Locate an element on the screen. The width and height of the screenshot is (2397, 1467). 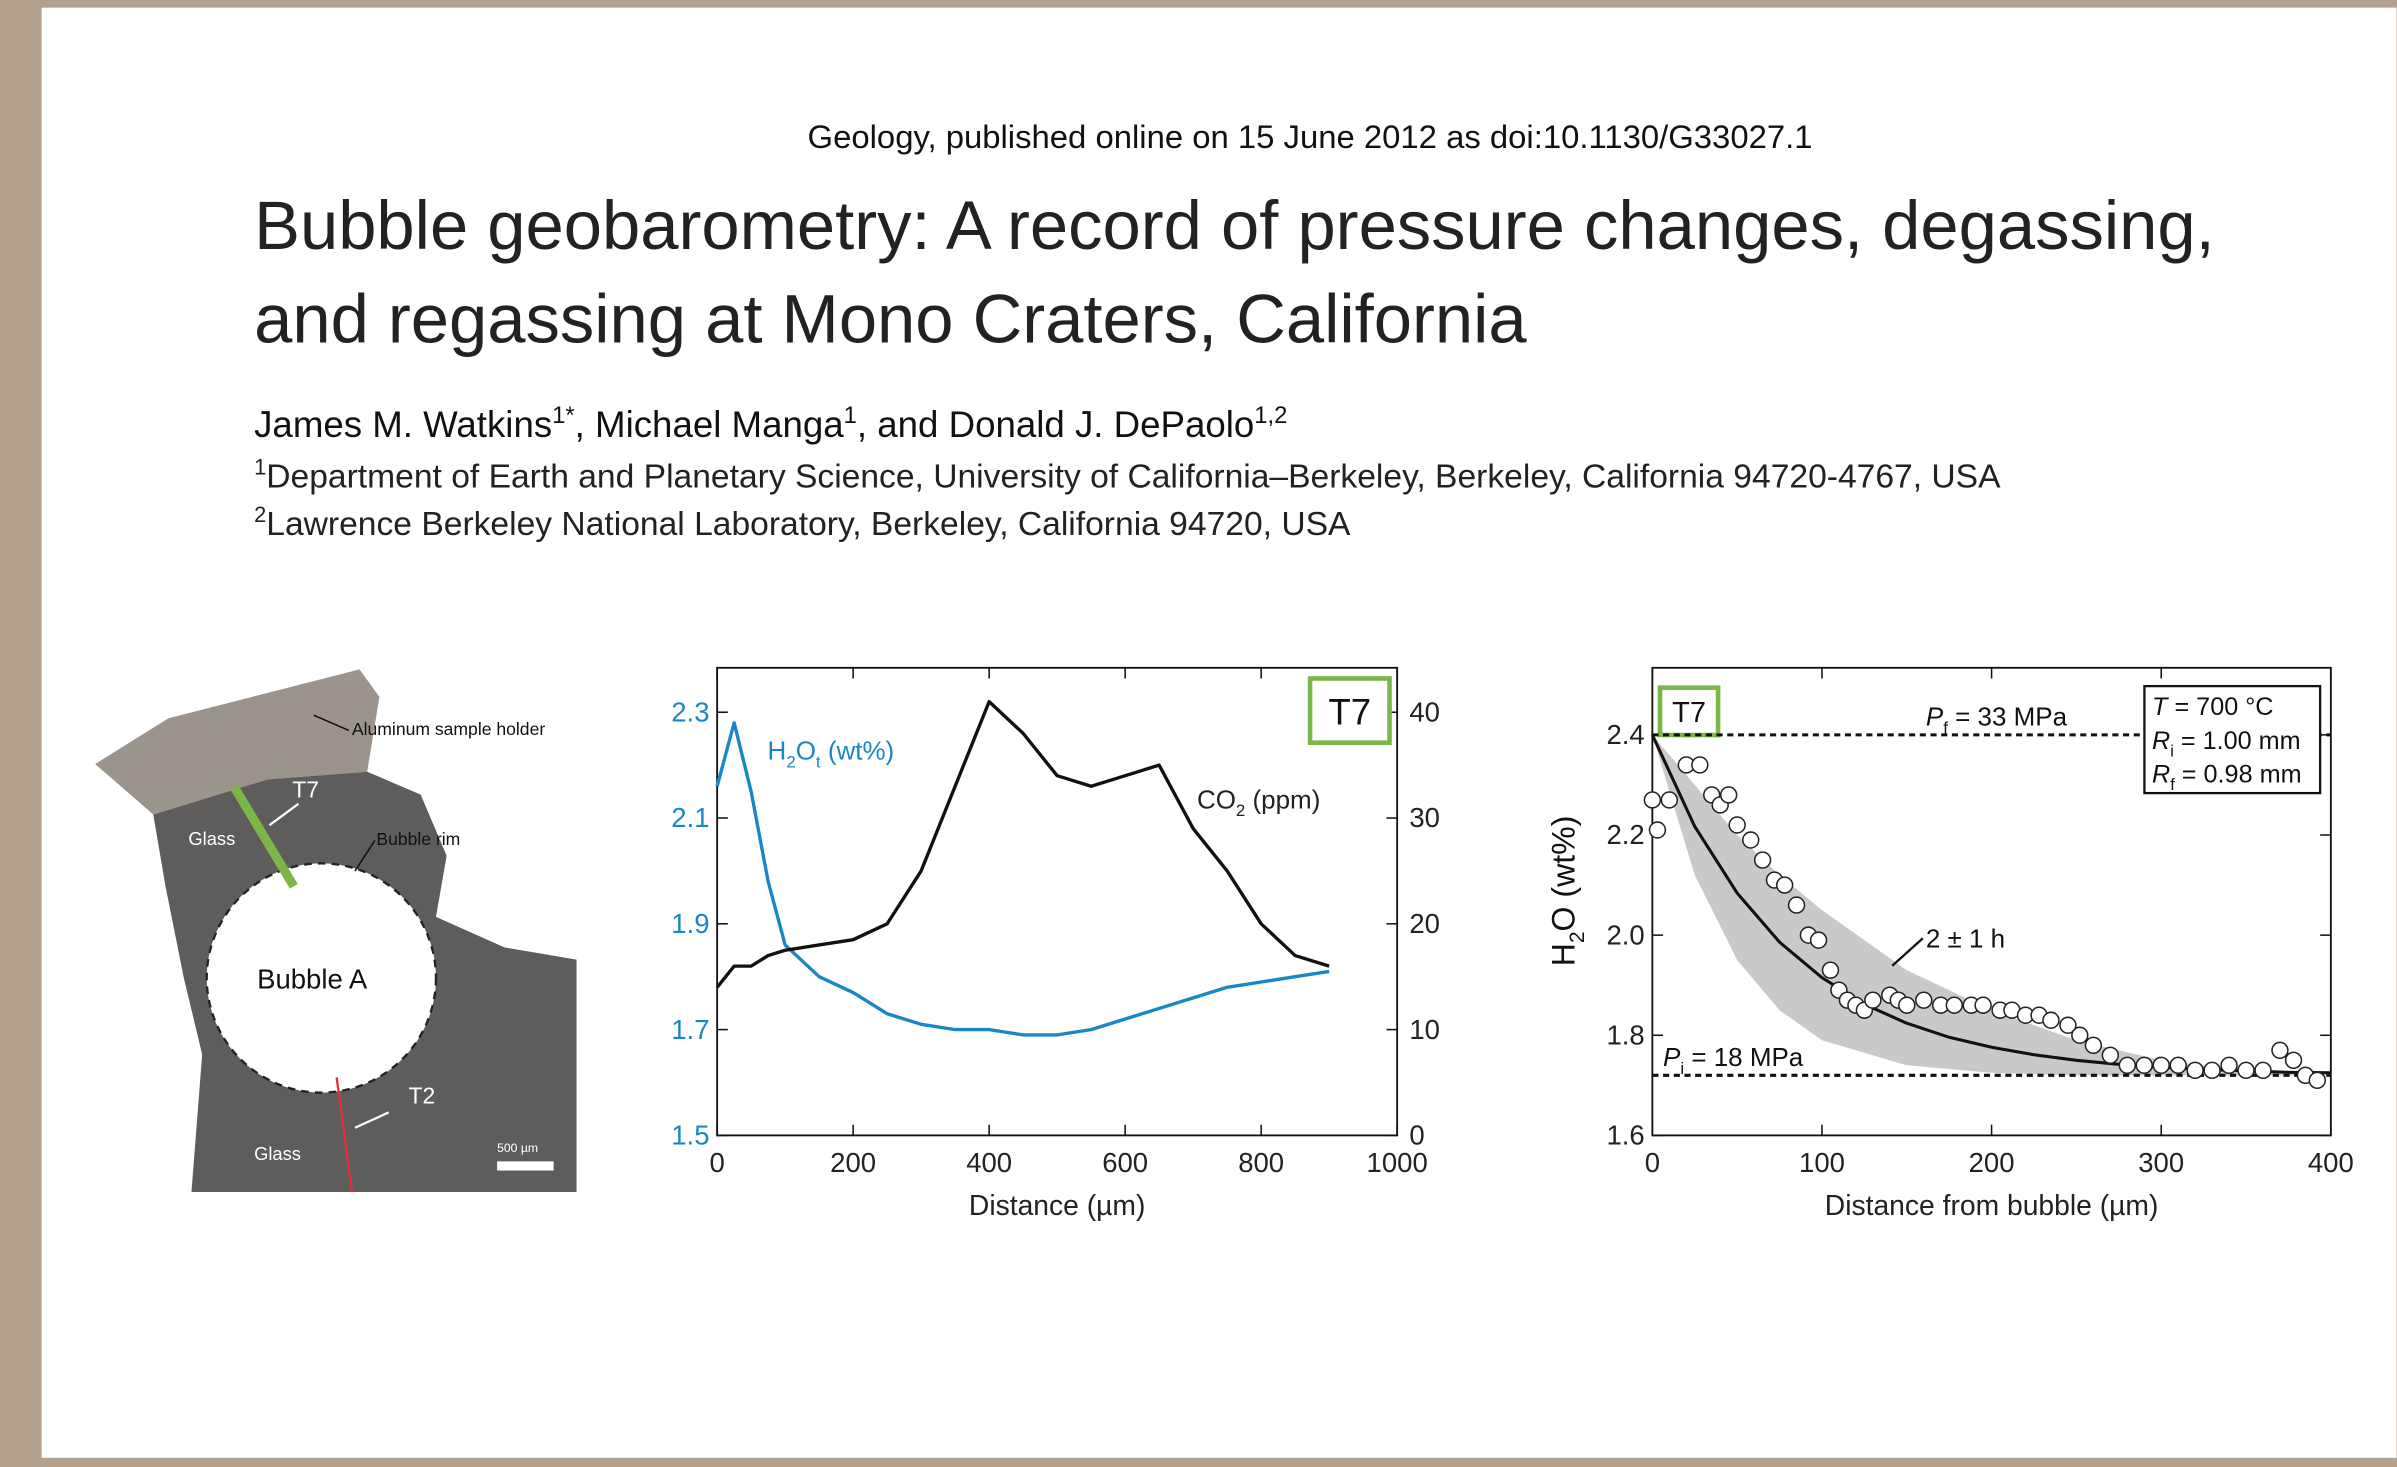
sample-holder is located at coordinates (237, 742).